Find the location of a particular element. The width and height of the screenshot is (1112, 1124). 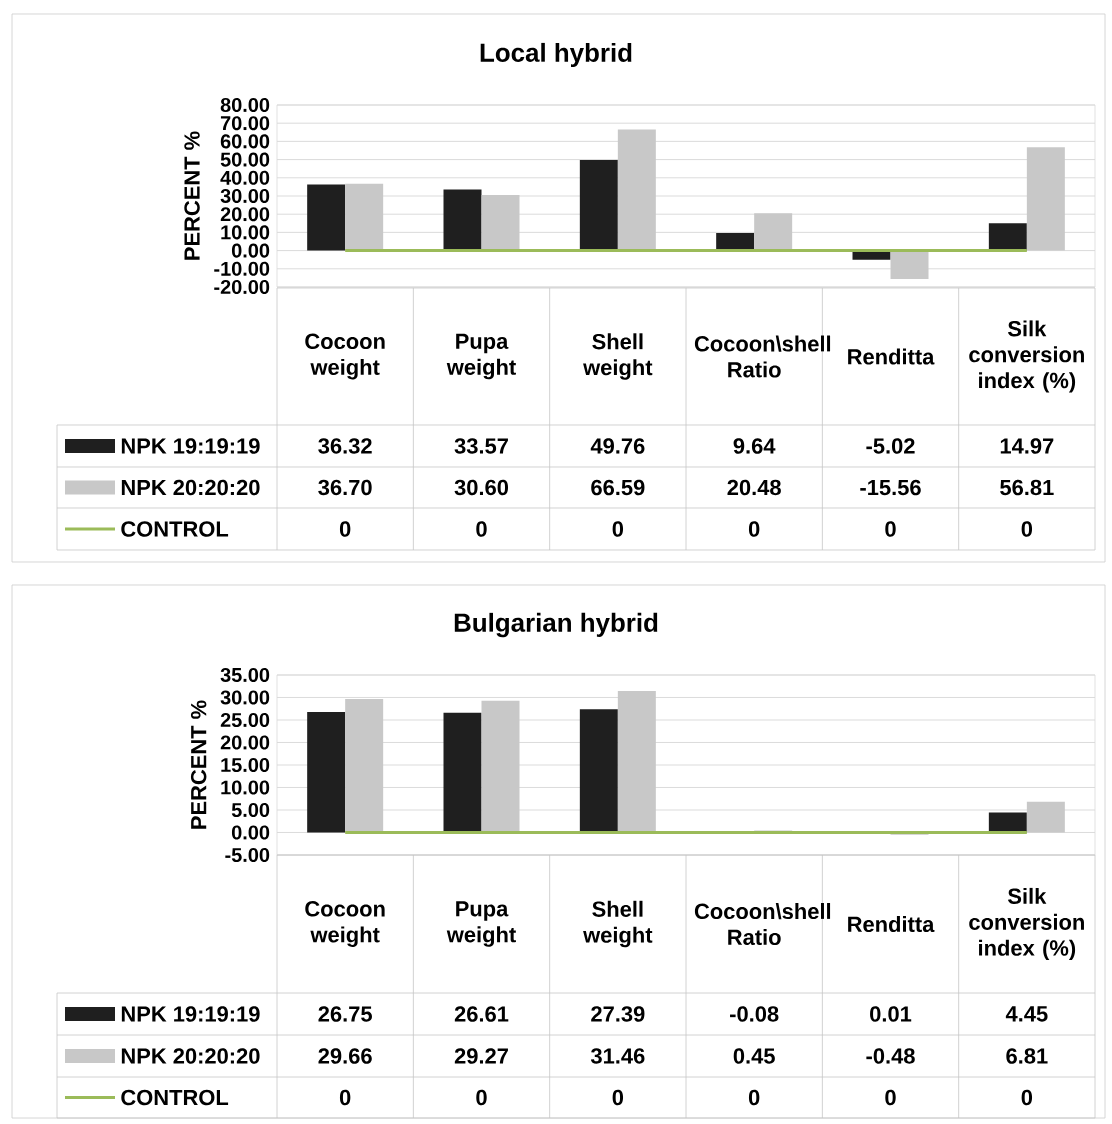

data-label: 33.57 is located at coordinates (481, 446).